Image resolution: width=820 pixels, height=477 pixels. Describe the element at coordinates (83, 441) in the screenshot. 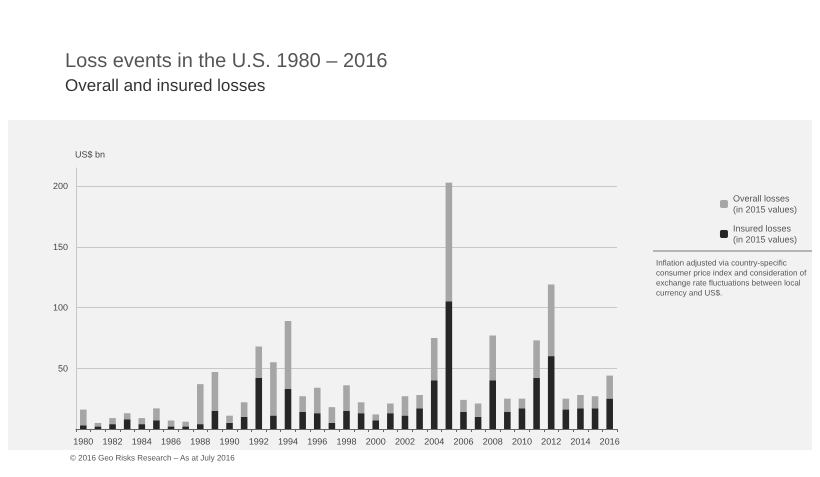

I see `x-tick-label: 1980` at that location.